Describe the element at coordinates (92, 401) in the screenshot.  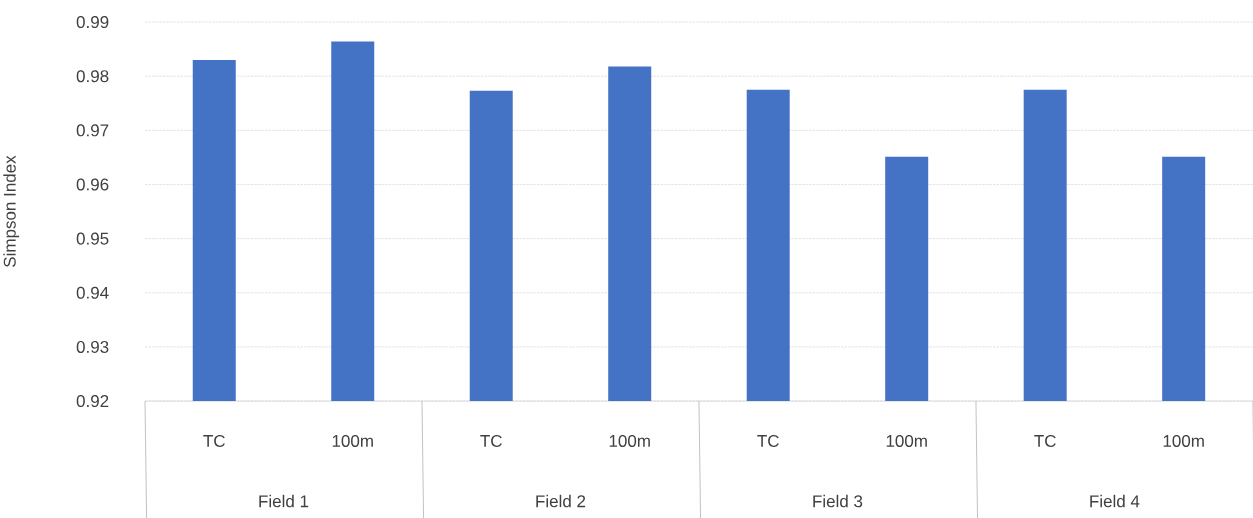
I see `y-tick-label: 0.92` at that location.